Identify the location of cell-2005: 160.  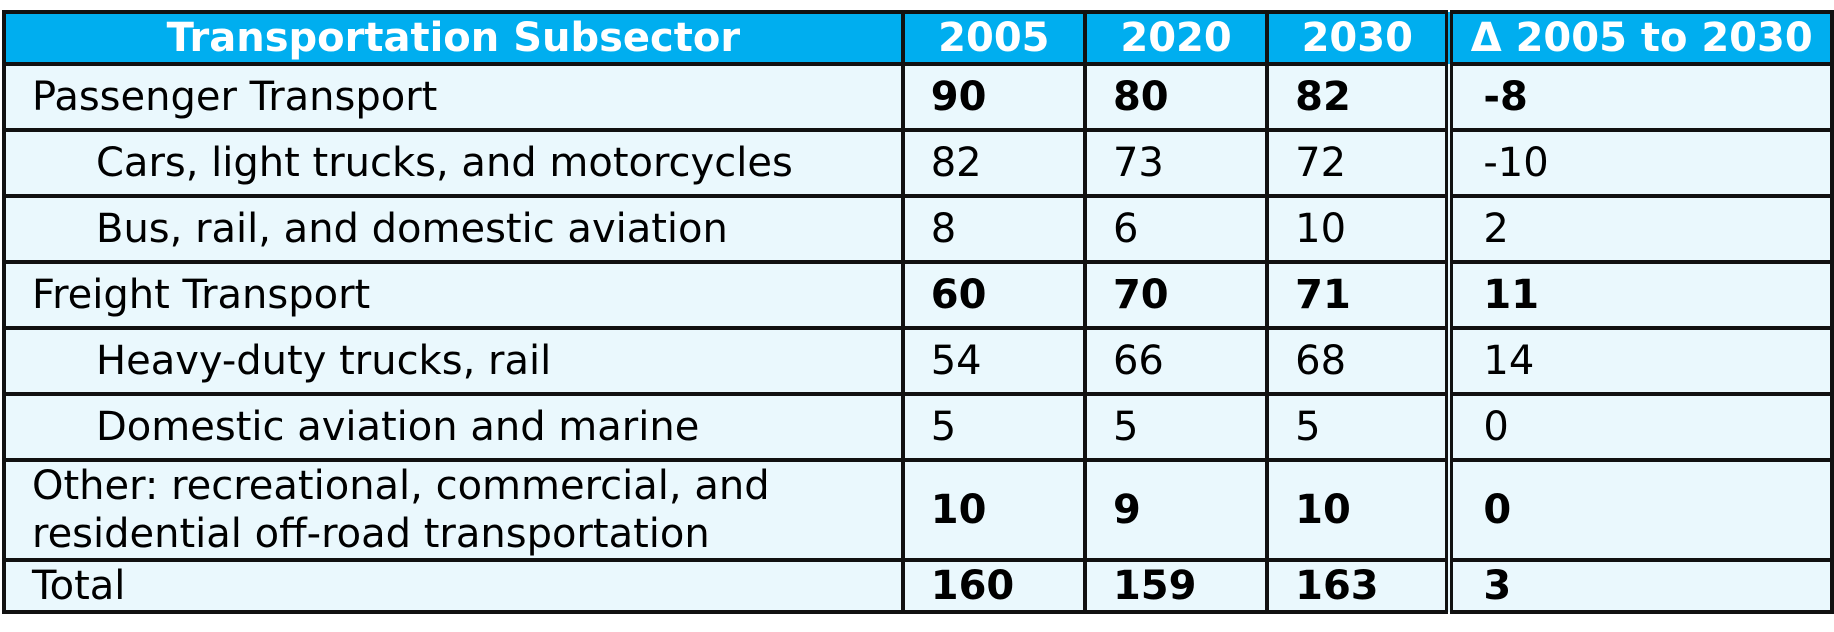
(993, 586).